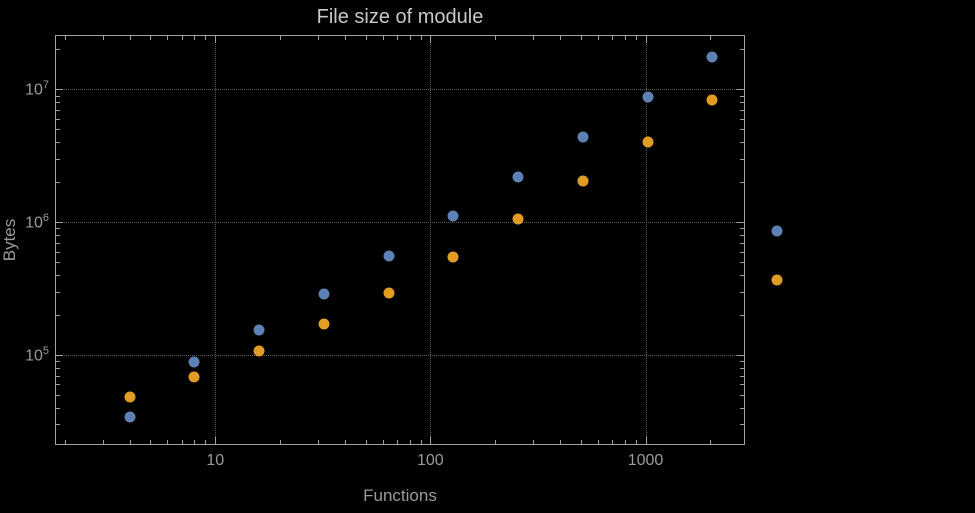  Describe the element at coordinates (37, 222) in the screenshot. I see `y-tick-label: 10⁶` at that location.